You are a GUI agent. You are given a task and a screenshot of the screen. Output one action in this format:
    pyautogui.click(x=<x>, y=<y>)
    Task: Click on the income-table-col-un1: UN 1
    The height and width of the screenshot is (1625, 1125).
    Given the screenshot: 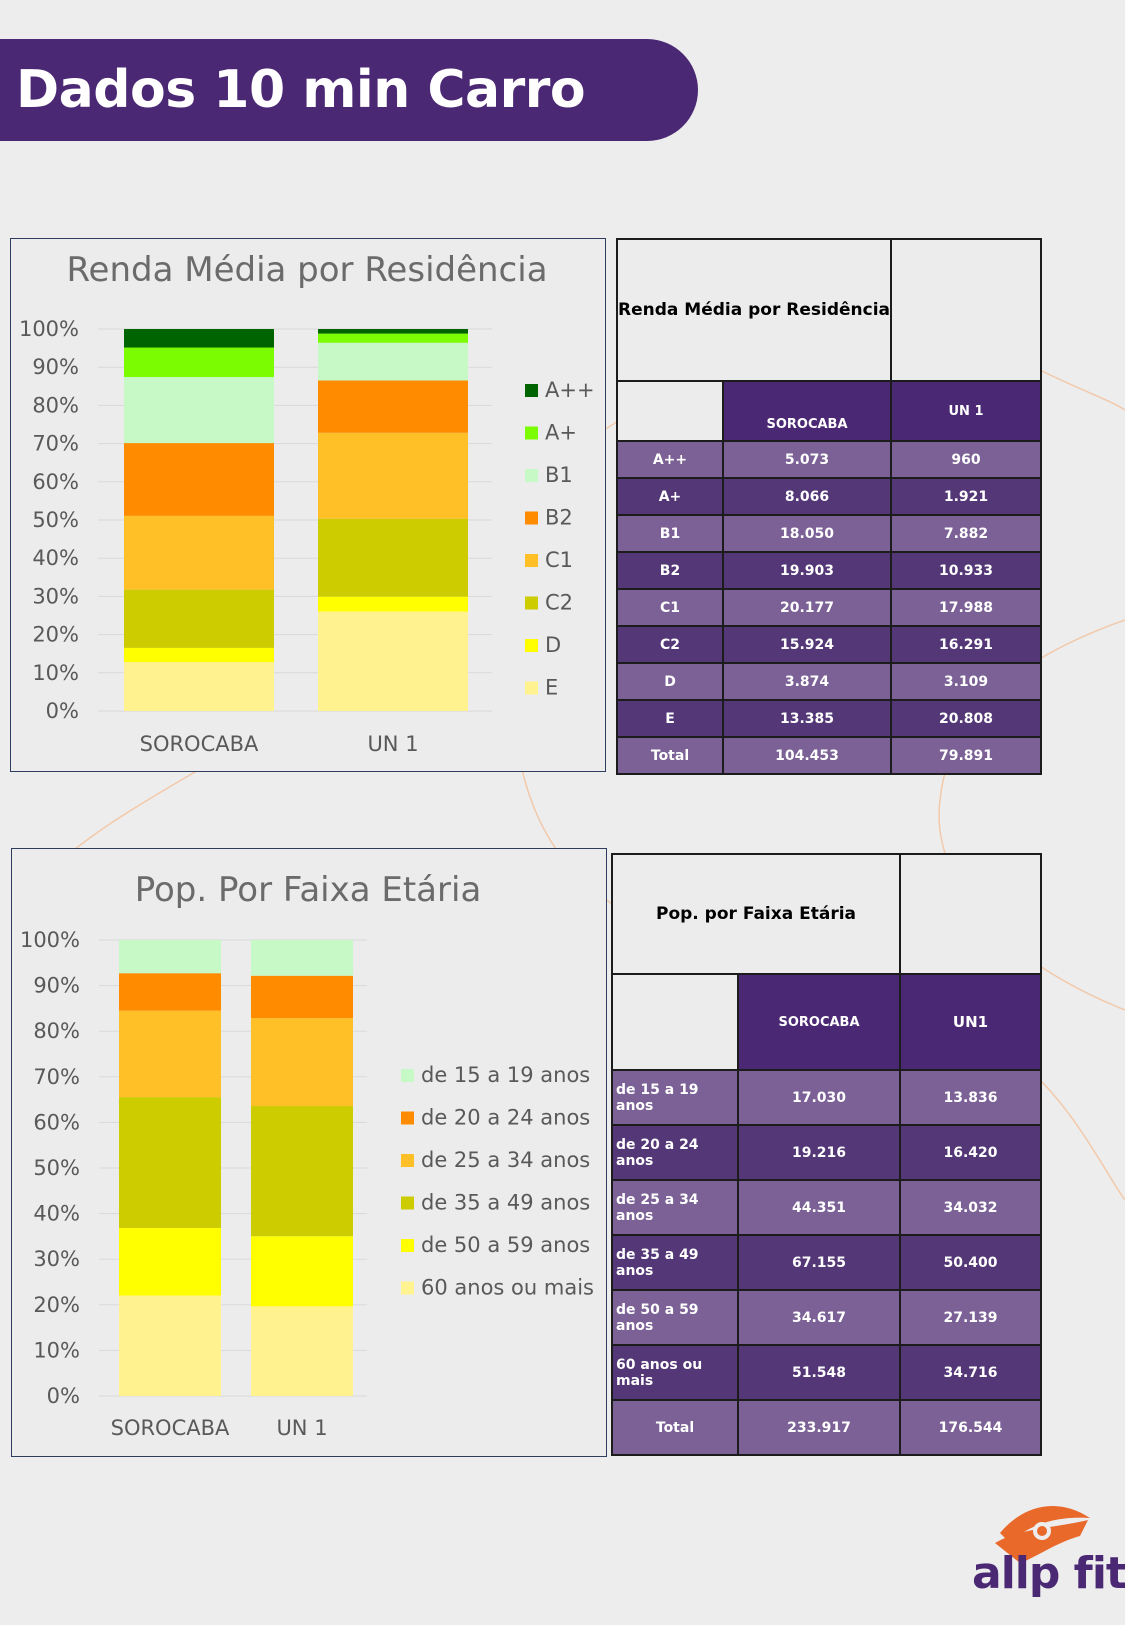 What is the action you would take?
    pyautogui.click(x=966, y=411)
    